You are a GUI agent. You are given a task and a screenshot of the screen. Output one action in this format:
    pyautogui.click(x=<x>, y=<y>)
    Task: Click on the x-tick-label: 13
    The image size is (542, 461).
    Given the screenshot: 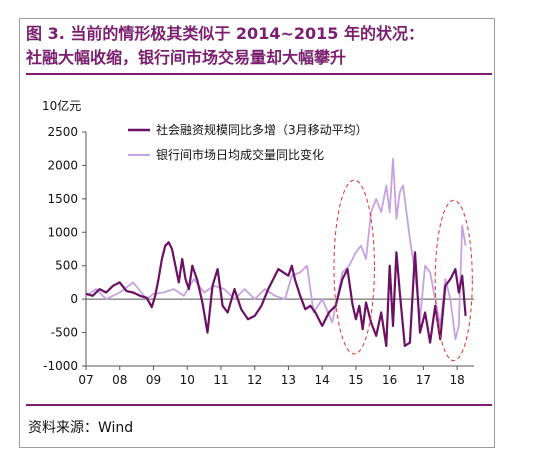 What is the action you would take?
    pyautogui.click(x=288, y=380)
    